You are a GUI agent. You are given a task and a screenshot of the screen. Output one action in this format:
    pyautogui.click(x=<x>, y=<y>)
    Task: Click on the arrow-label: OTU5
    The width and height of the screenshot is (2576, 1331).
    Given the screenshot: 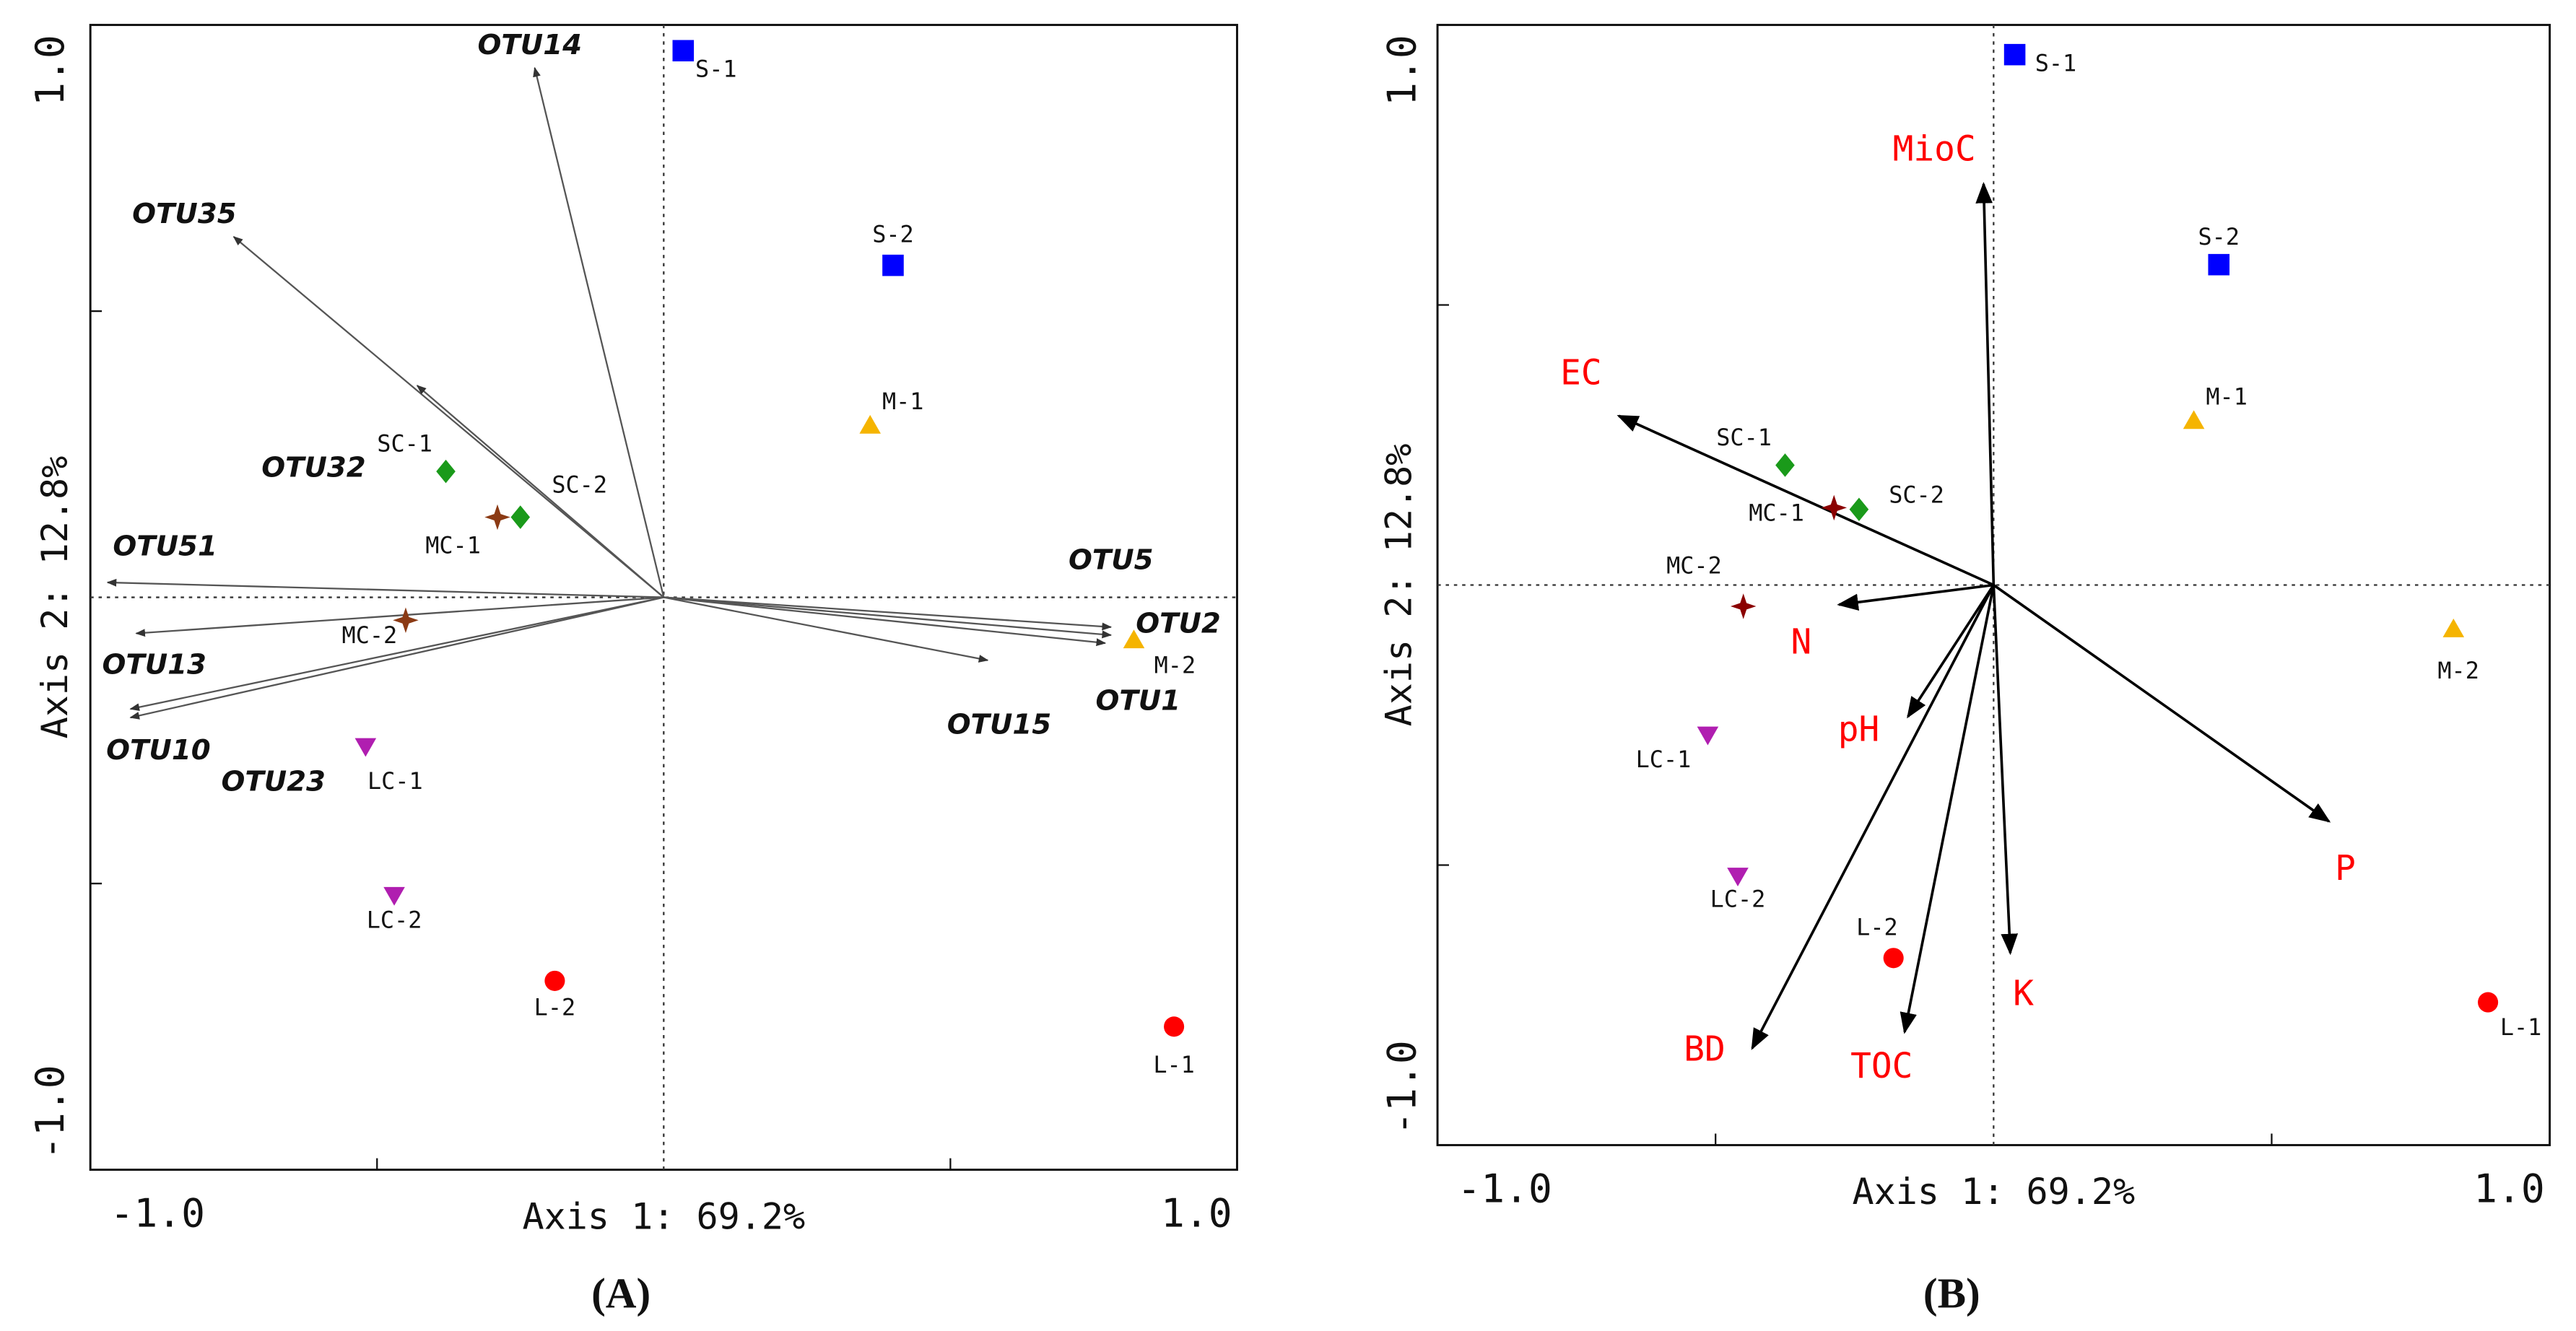 What is the action you would take?
    pyautogui.click(x=1111, y=560)
    